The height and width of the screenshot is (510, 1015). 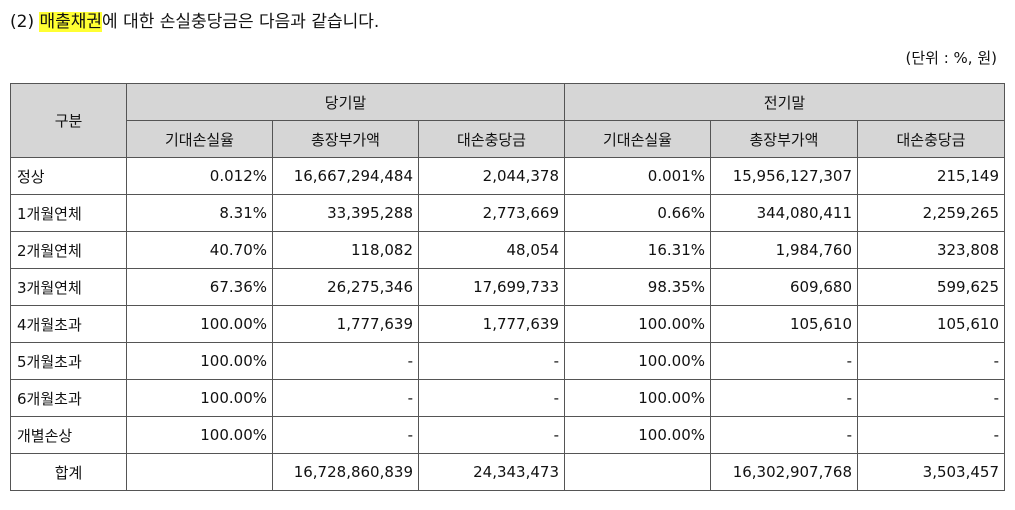 What do you see at coordinates (491, 472) in the screenshot?
I see `table-cell: 24,343,473` at bounding box center [491, 472].